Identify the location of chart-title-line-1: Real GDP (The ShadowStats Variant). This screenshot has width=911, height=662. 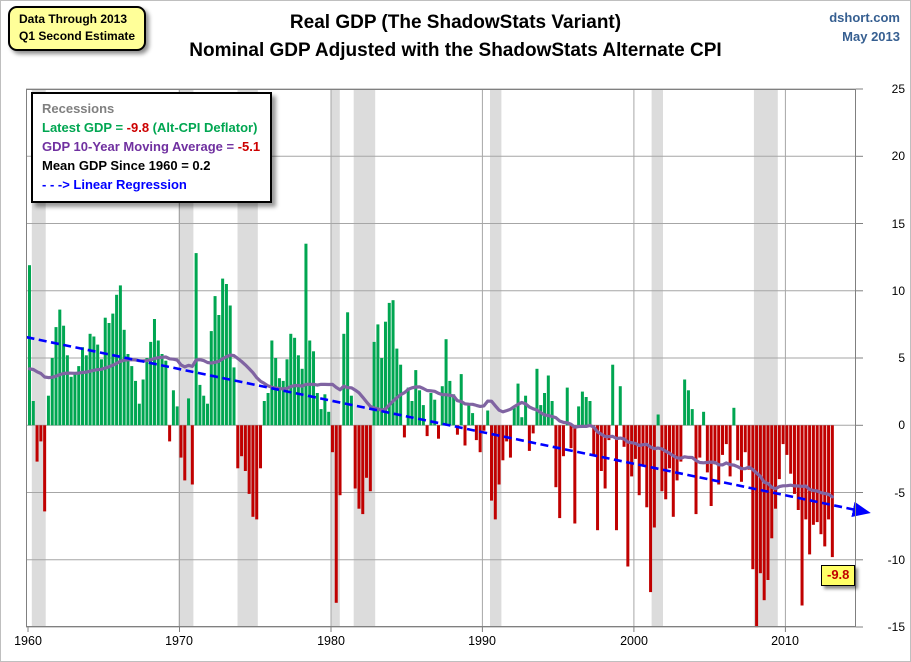
(455, 22).